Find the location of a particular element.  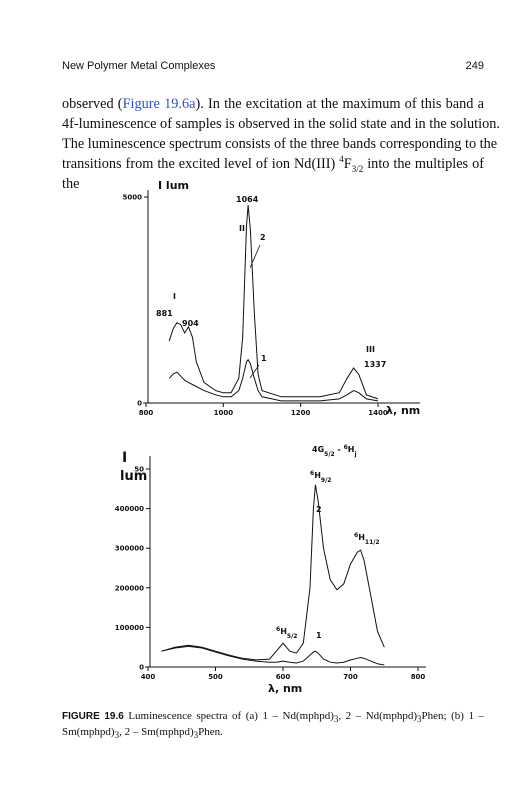

annotation: 904 is located at coordinates (190, 323).